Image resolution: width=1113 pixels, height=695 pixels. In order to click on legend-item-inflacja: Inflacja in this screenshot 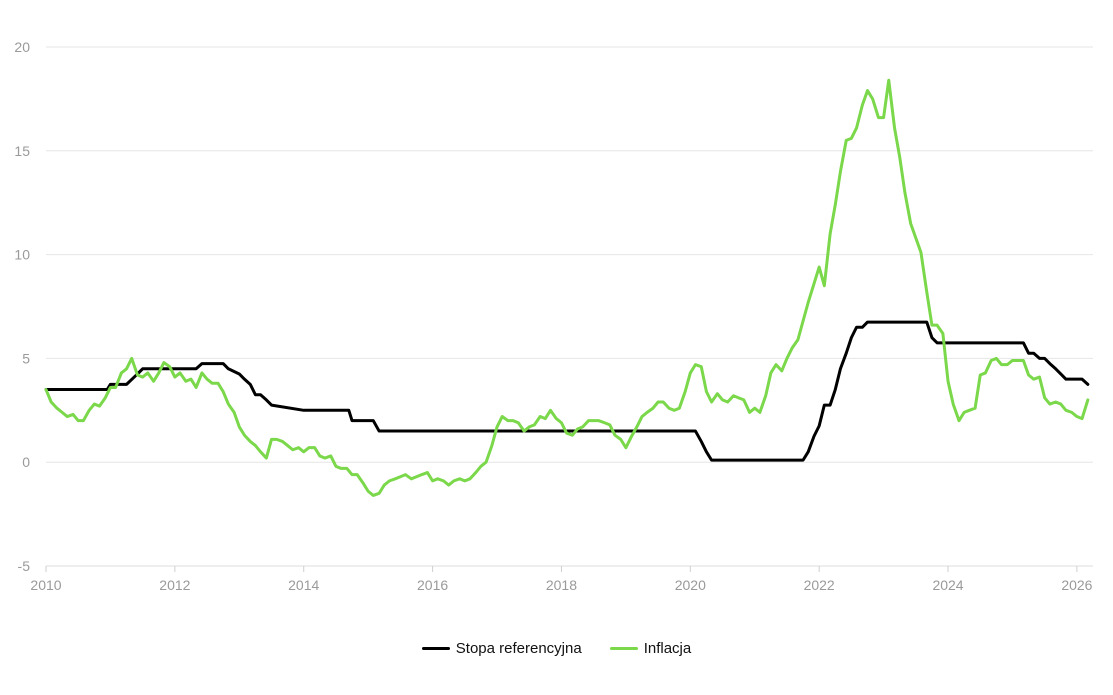, I will do `click(650, 648)`.